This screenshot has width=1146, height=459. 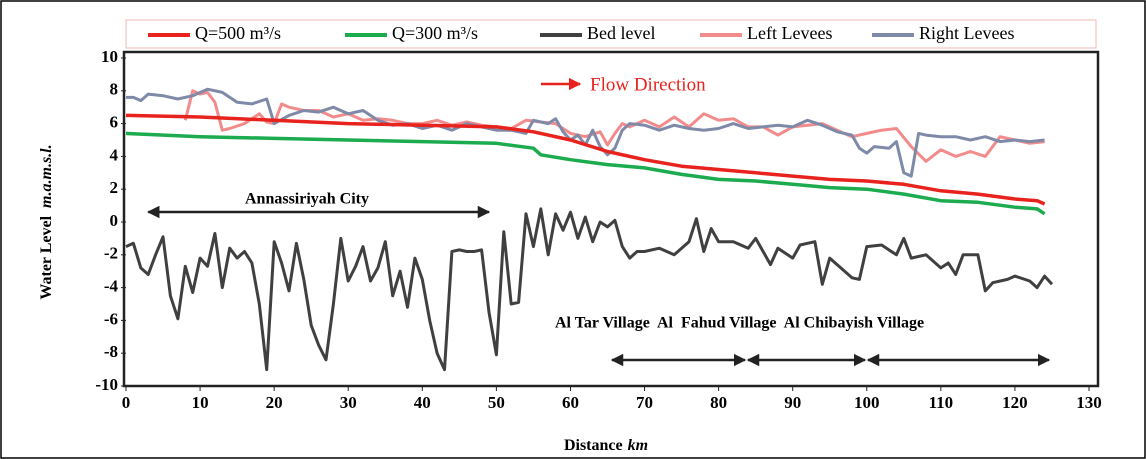 I want to click on x-axis-label: Distance km, so click(x=606, y=445).